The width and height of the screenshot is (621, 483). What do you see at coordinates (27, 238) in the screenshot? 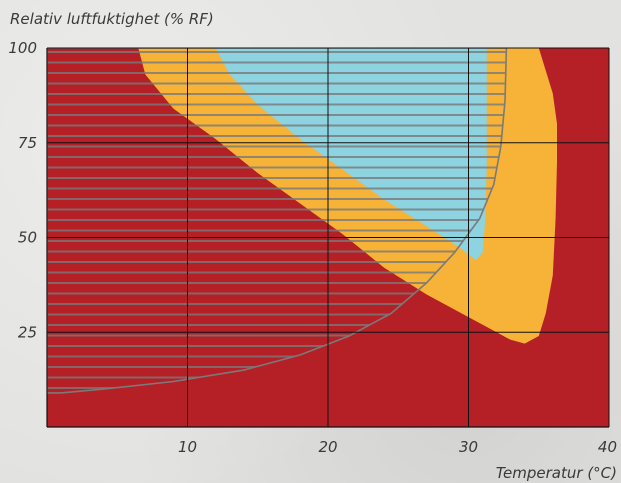
I see `y-tick-label: 50` at bounding box center [27, 238].